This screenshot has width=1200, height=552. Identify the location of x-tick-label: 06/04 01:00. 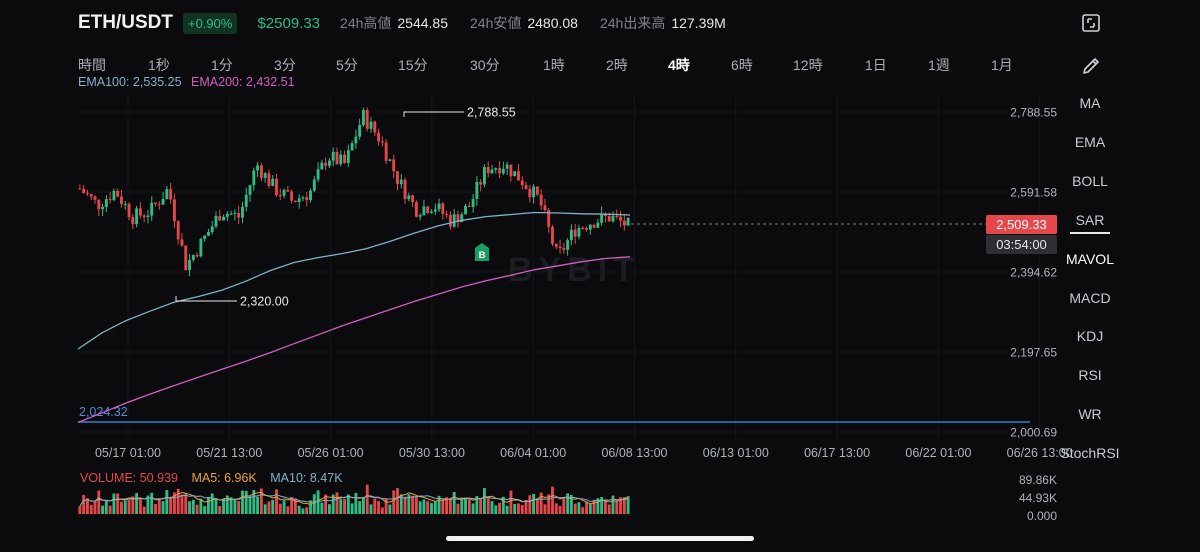
(533, 453).